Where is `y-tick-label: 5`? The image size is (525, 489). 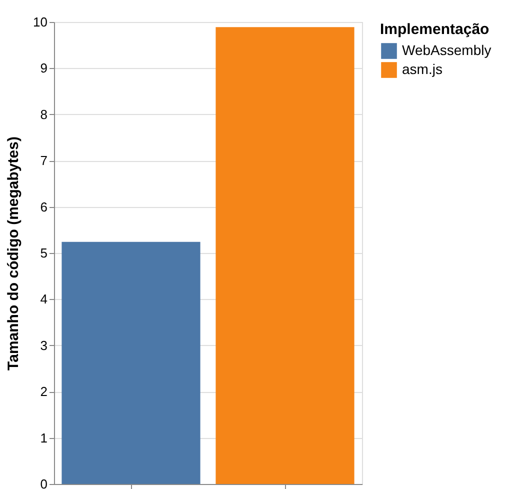
y-tick-label: 5 is located at coordinates (44, 253).